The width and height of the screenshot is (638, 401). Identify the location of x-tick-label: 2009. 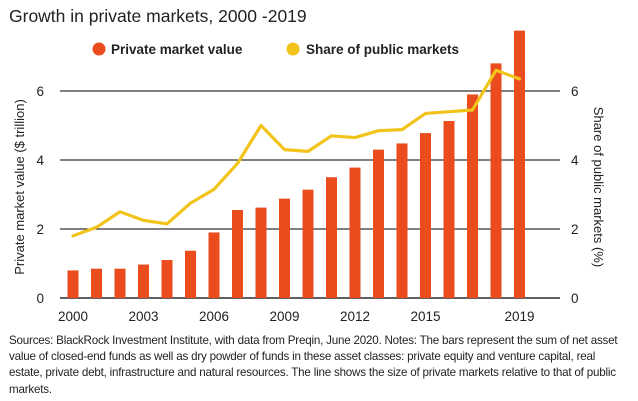
(284, 316).